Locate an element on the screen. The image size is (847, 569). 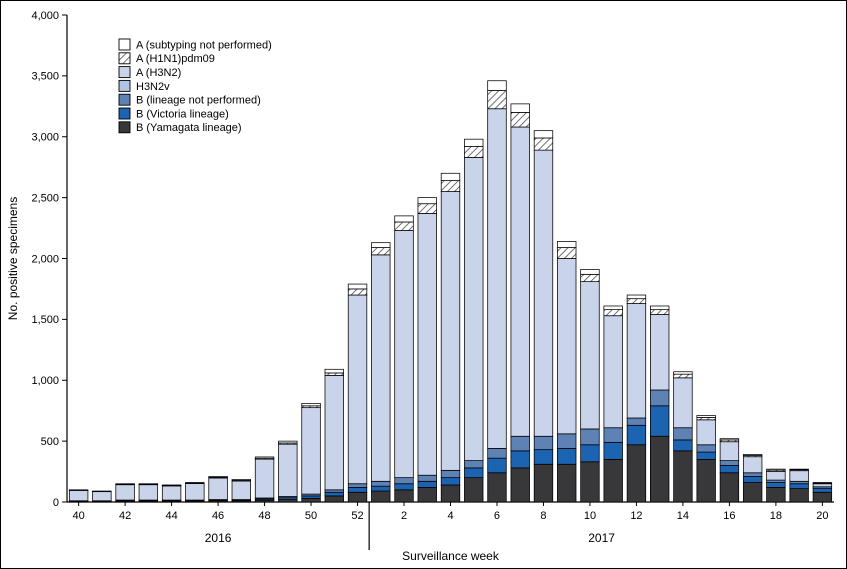
year-label: 2016 is located at coordinates (218, 538).